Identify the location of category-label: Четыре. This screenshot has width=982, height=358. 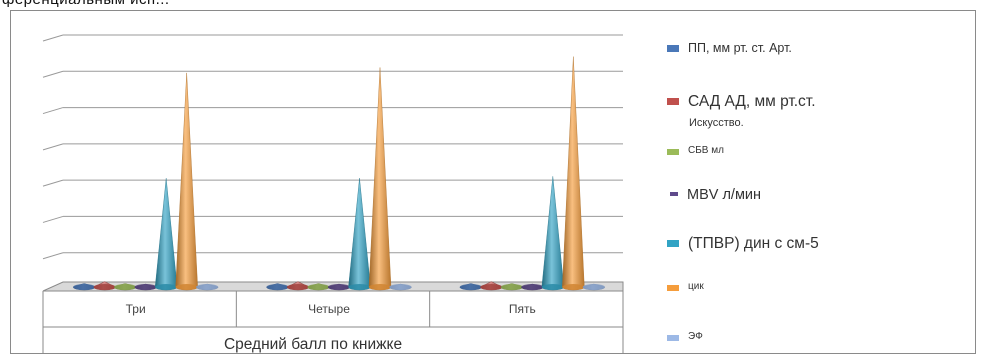
(329, 309).